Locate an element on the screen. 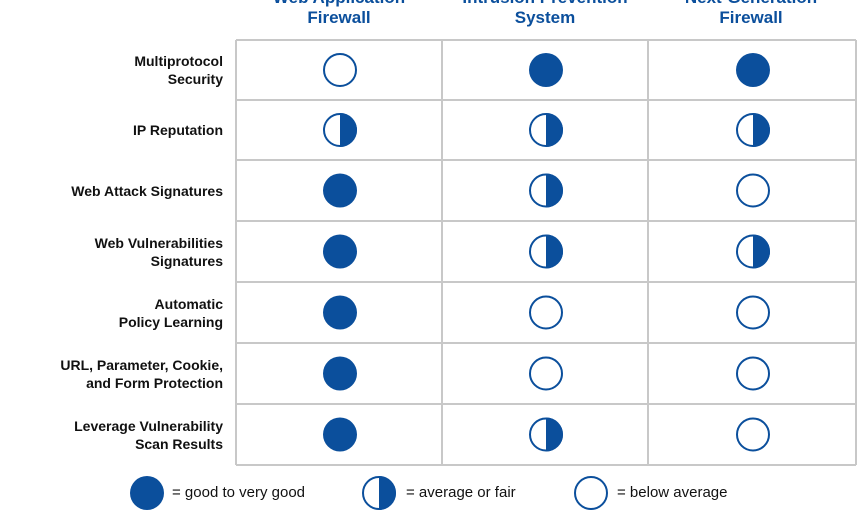  legend-text-average: = average or fair is located at coordinates (461, 492).